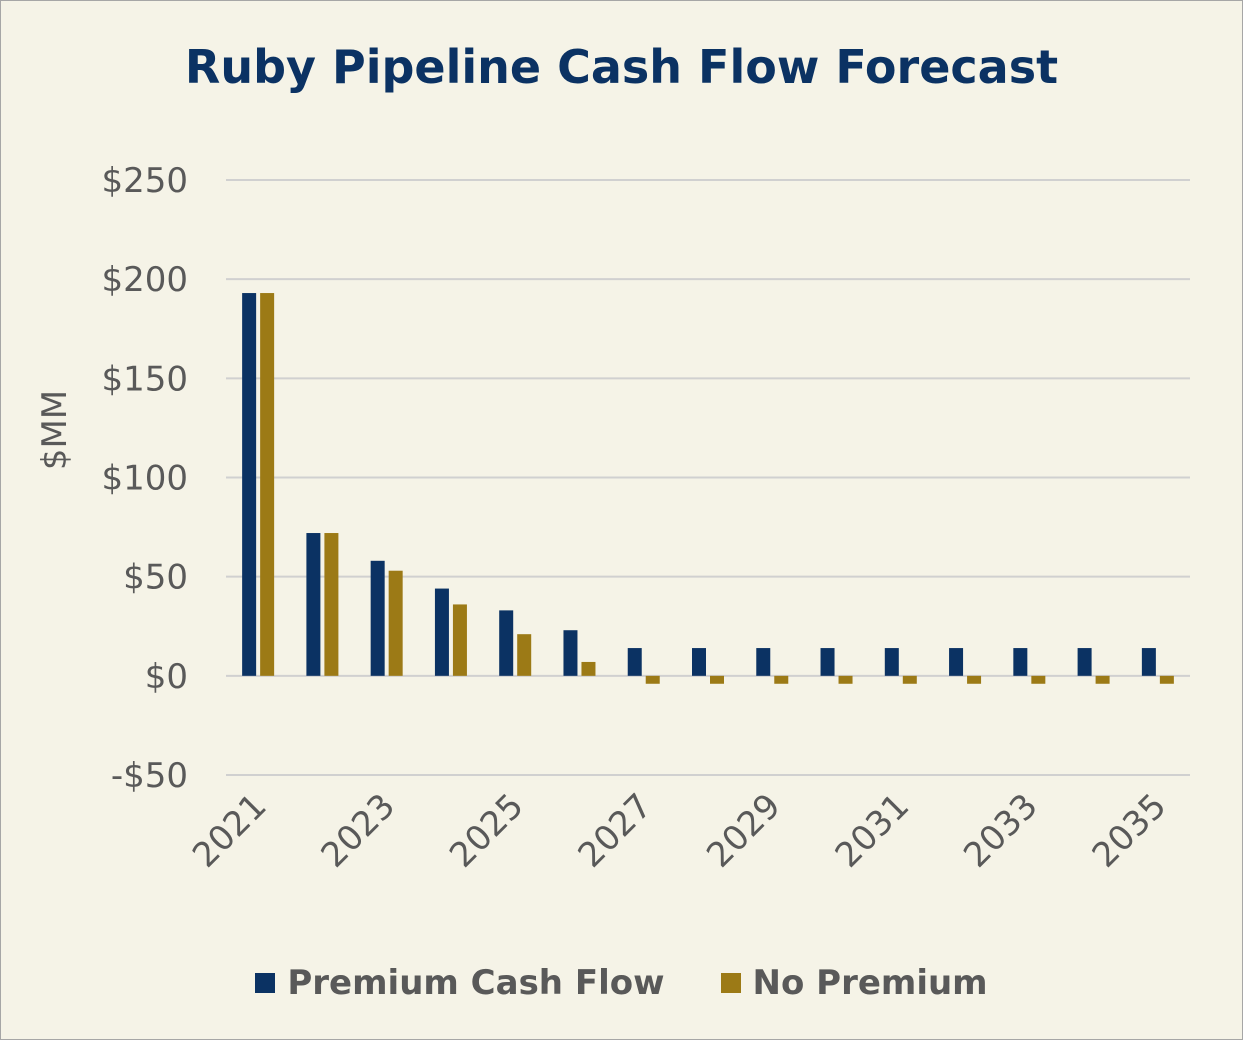 The width and height of the screenshot is (1243, 1040). Describe the element at coordinates (743, 830) in the screenshot. I see `x-tick-label: 2029` at that location.